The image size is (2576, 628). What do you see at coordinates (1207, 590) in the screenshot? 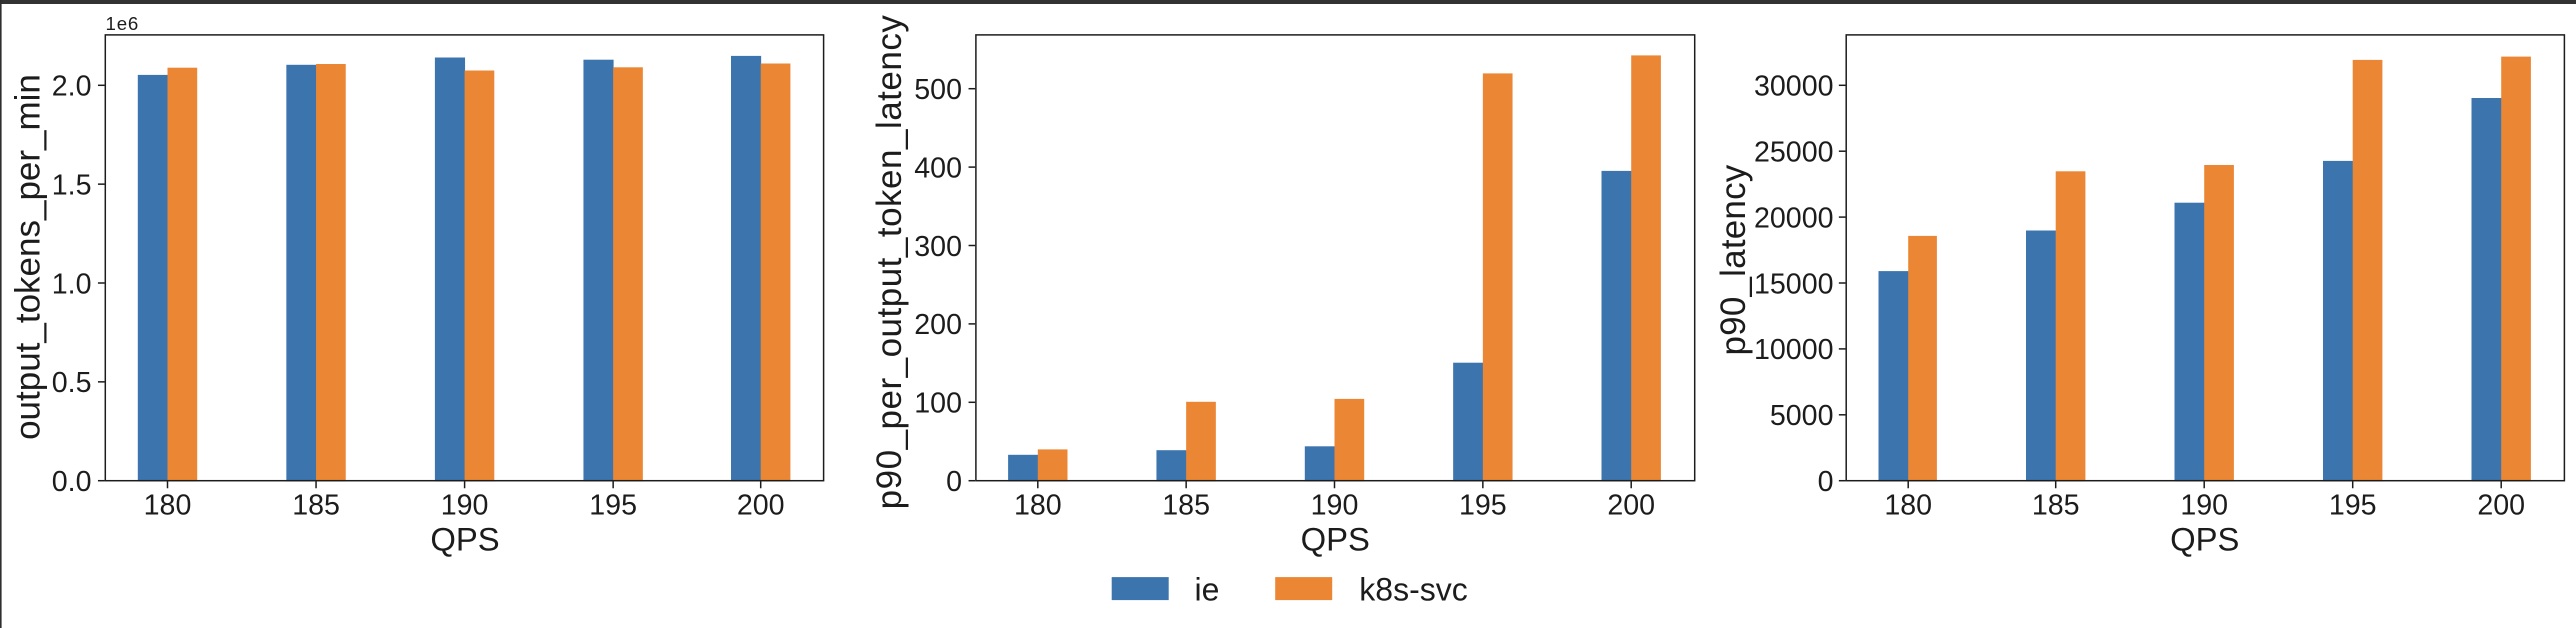
I see `svg-text: ie` at bounding box center [1207, 590].